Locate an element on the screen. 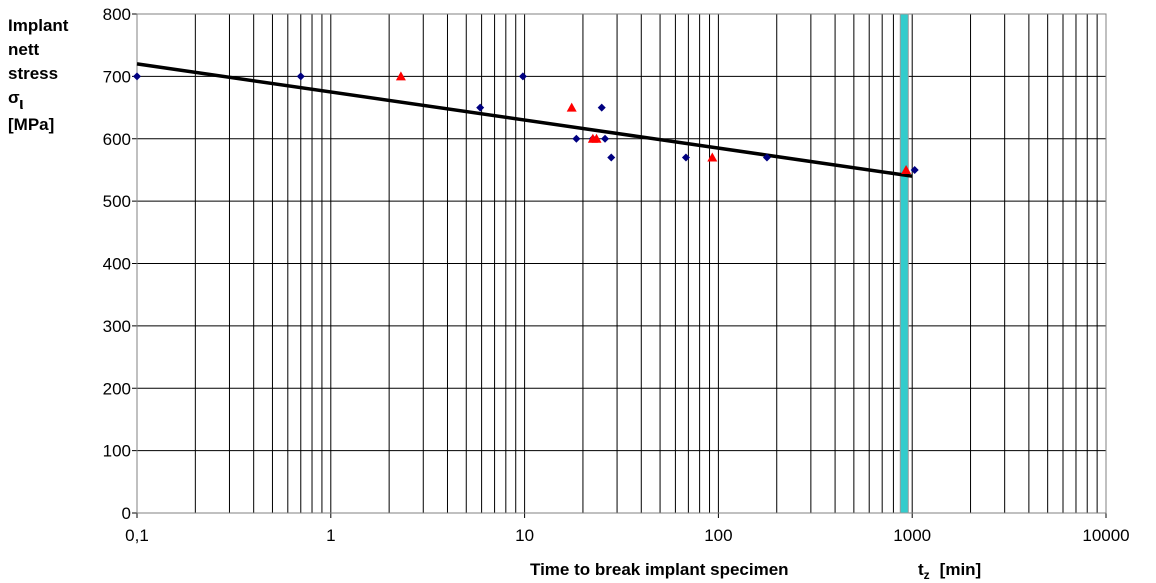 The height and width of the screenshot is (583, 1156). x-tick-label: 1000 is located at coordinates (912, 535).